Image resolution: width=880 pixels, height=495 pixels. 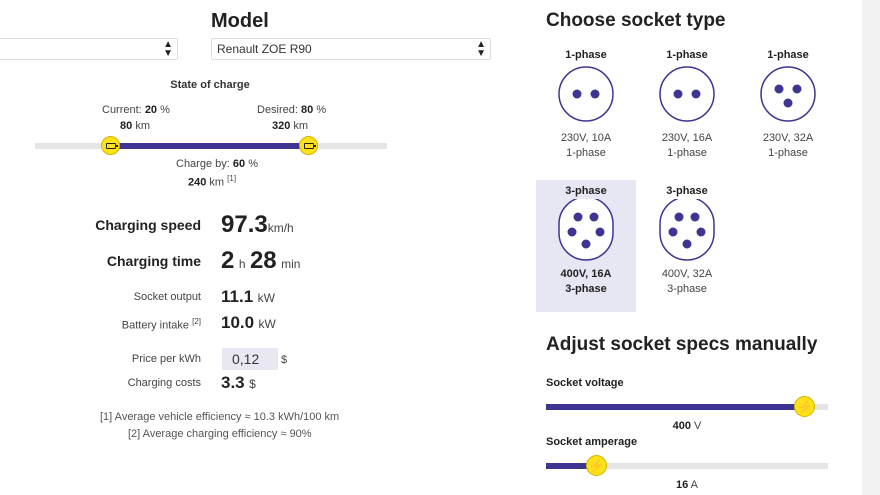 I want to click on socket-voltage-value: 400 V, so click(x=687, y=426).